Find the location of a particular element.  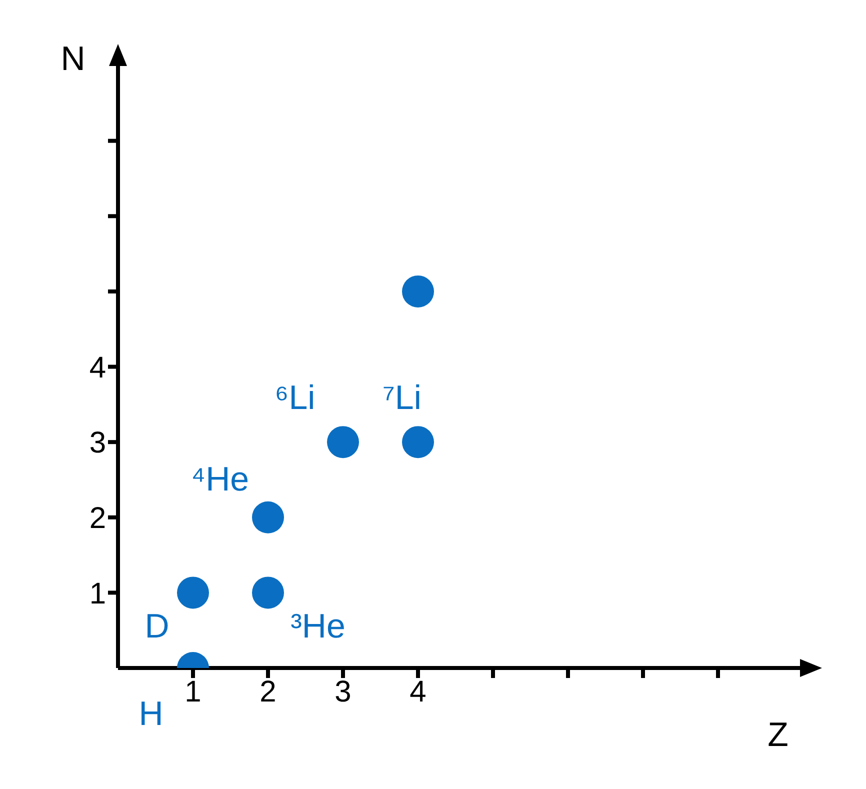

y-tick-label: 2 is located at coordinates (97, 519).